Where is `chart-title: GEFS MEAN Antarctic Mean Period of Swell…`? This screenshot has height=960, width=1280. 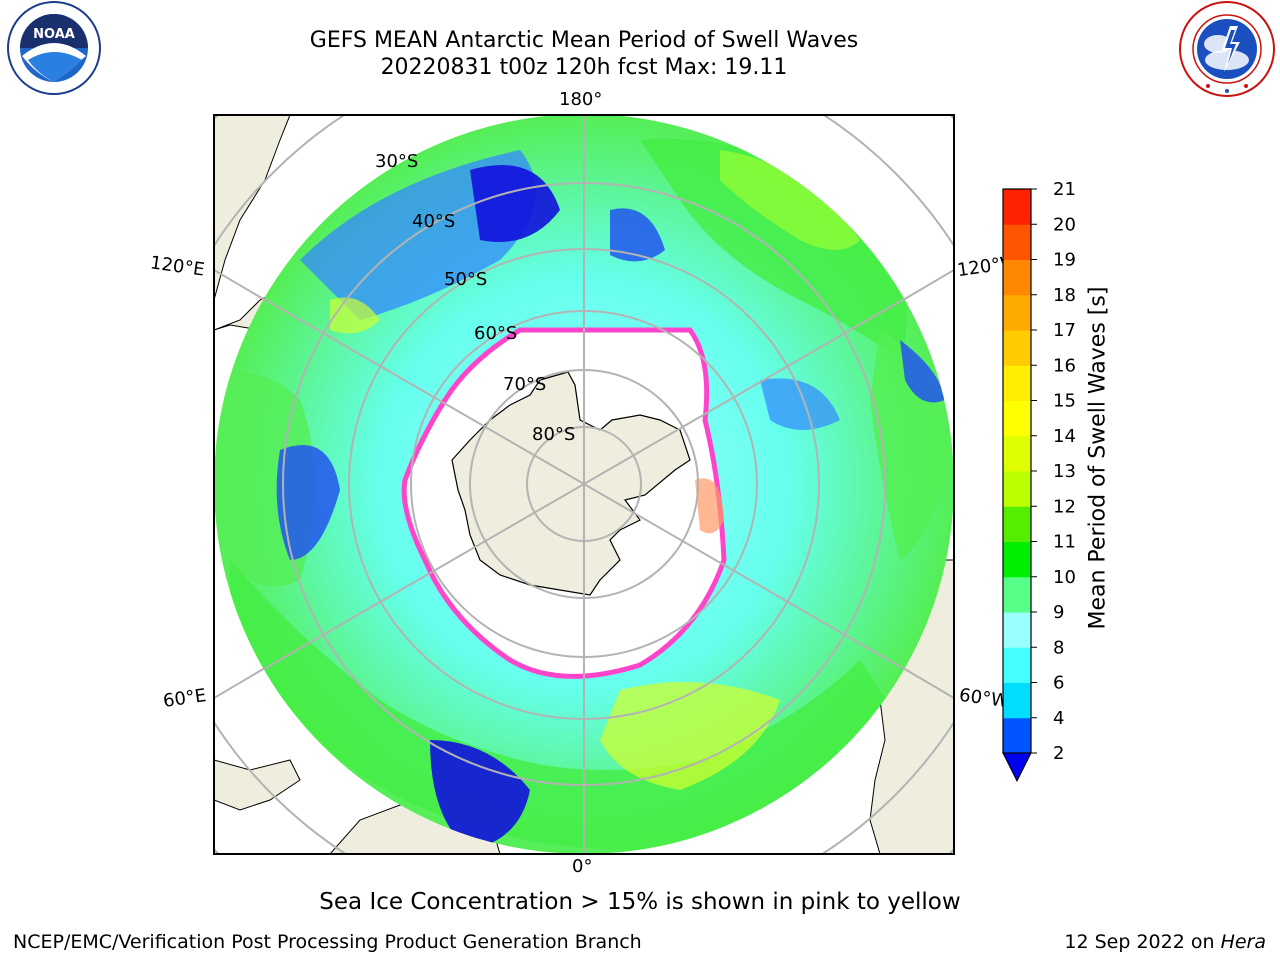
chart-title: GEFS MEAN Antarctic Mean Period of Swell… is located at coordinates (584, 40).